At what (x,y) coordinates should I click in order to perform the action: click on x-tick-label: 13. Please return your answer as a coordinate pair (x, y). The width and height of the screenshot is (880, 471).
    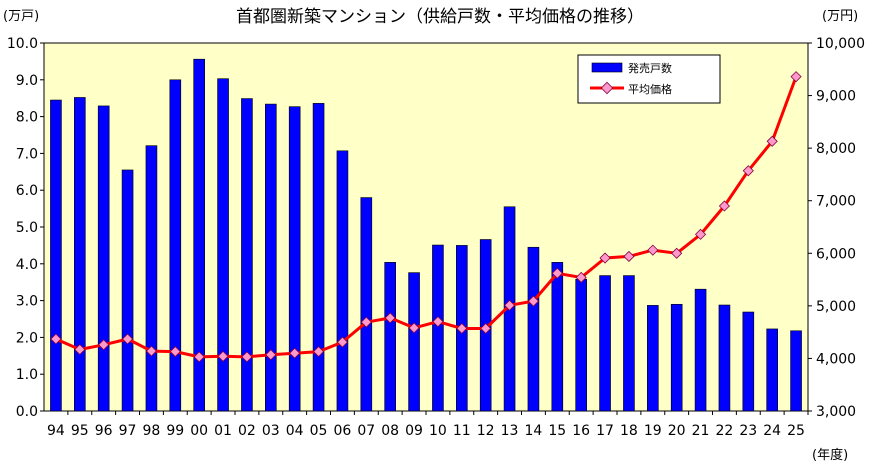
    Looking at the image, I should click on (510, 431).